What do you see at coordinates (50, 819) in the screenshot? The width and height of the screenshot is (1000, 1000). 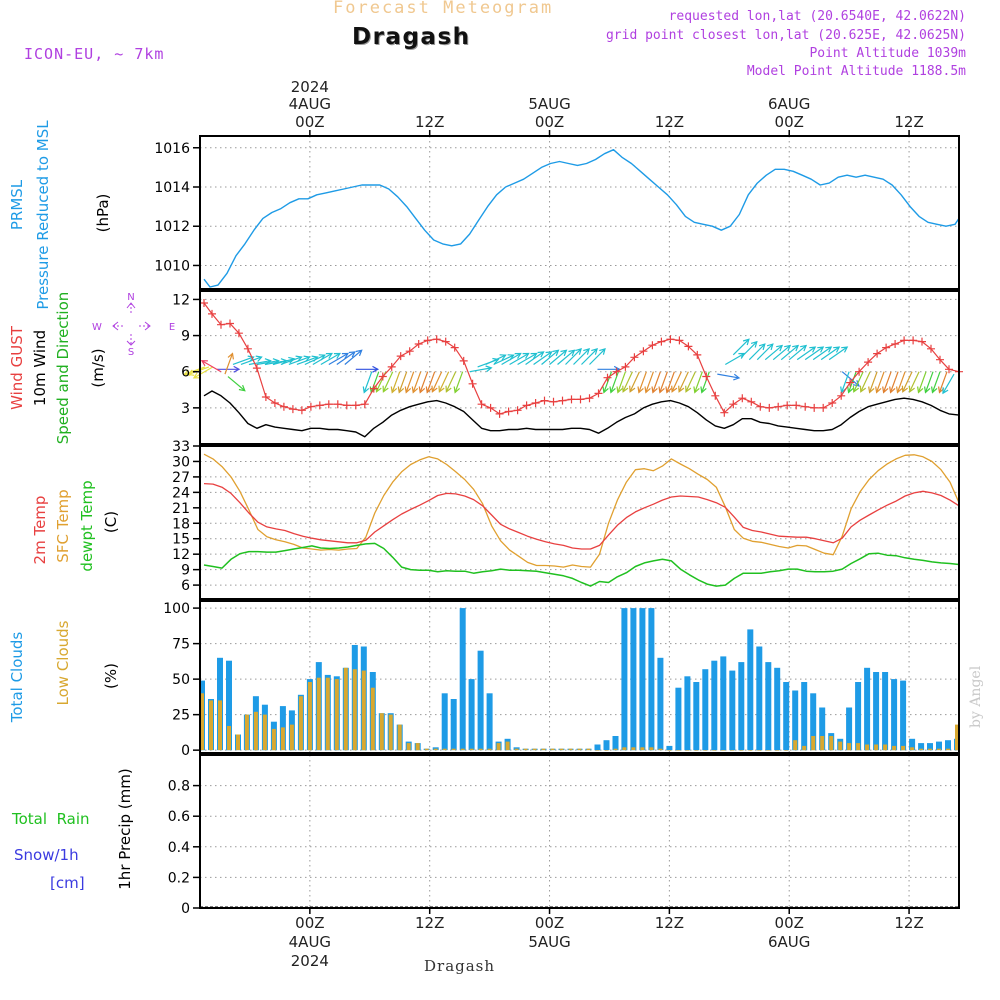 I see `rain-label: Total Rain` at bounding box center [50, 819].